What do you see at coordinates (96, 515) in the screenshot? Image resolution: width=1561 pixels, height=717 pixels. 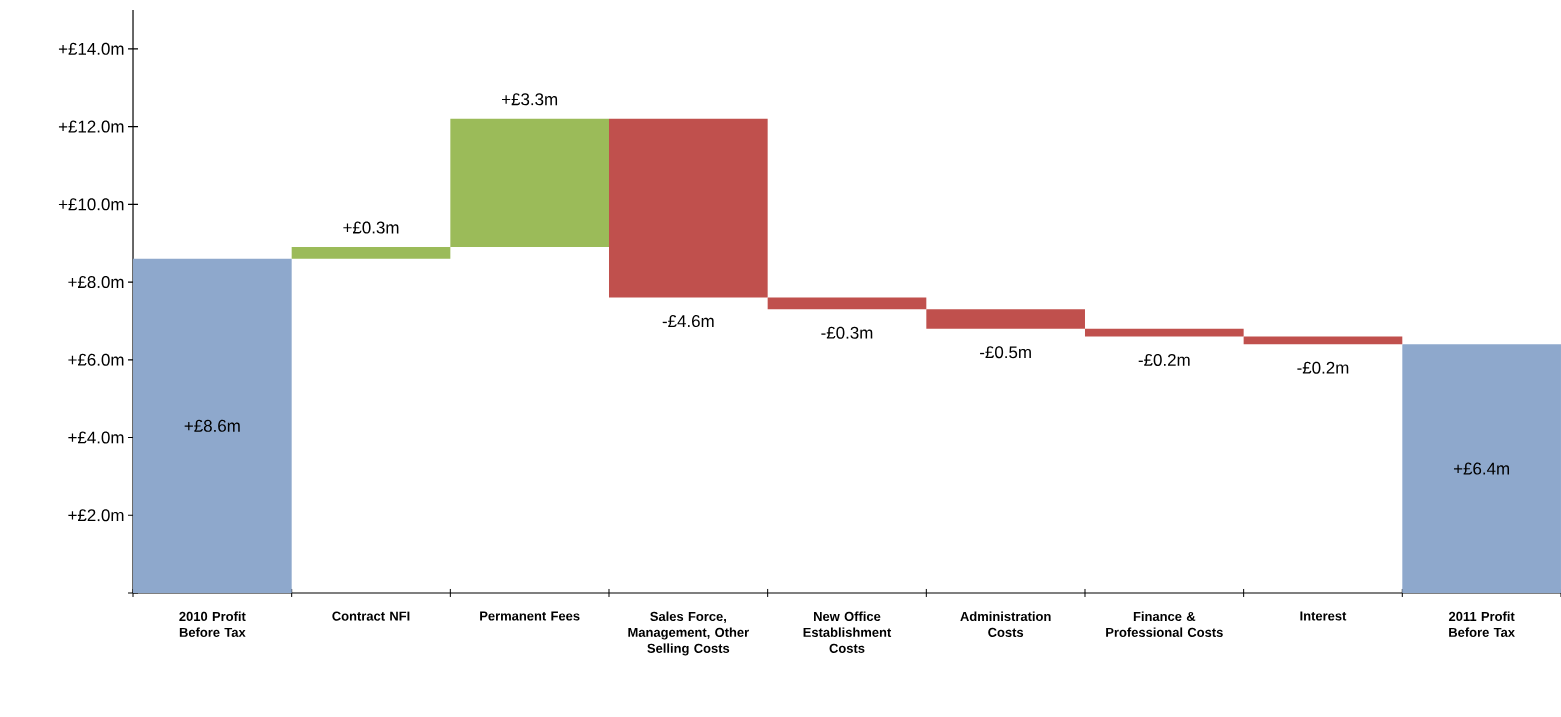 I see `y-tick-label: +£2.0m` at bounding box center [96, 515].